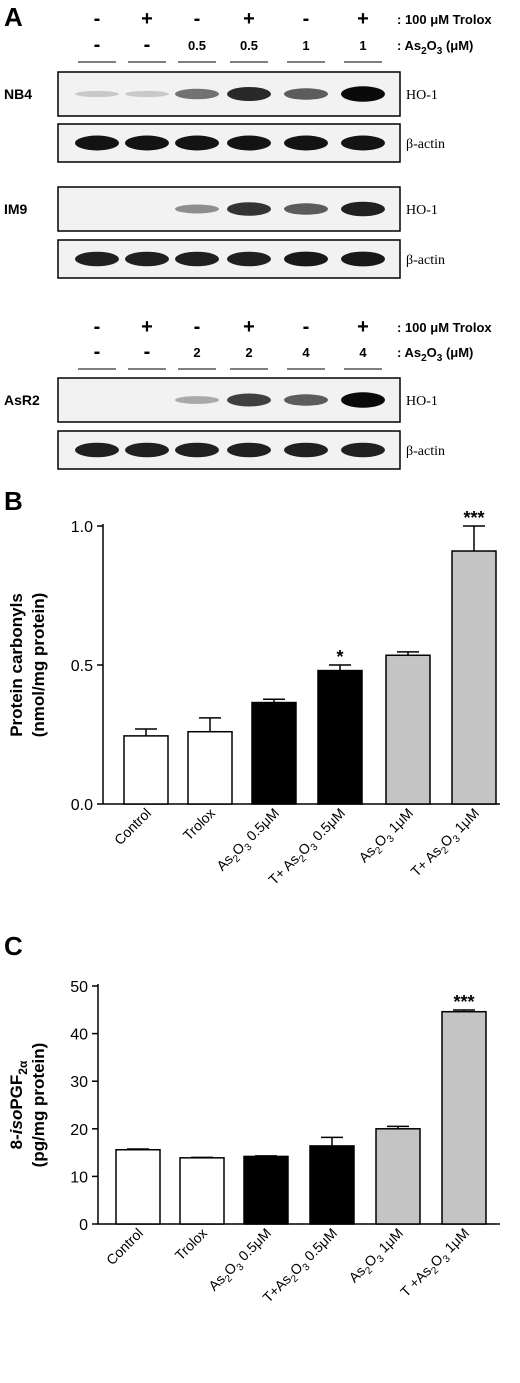  What do you see at coordinates (191, 1244) in the screenshot?
I see `x-tick-label: Trolox` at bounding box center [191, 1244].